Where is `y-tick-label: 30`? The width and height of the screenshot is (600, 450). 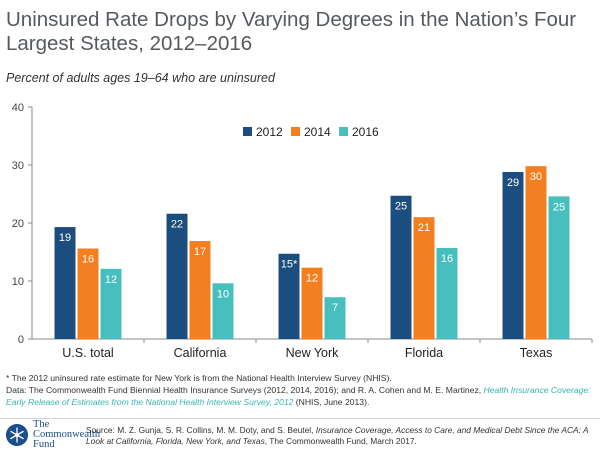
y-tick-label: 30 is located at coordinates (18, 166).